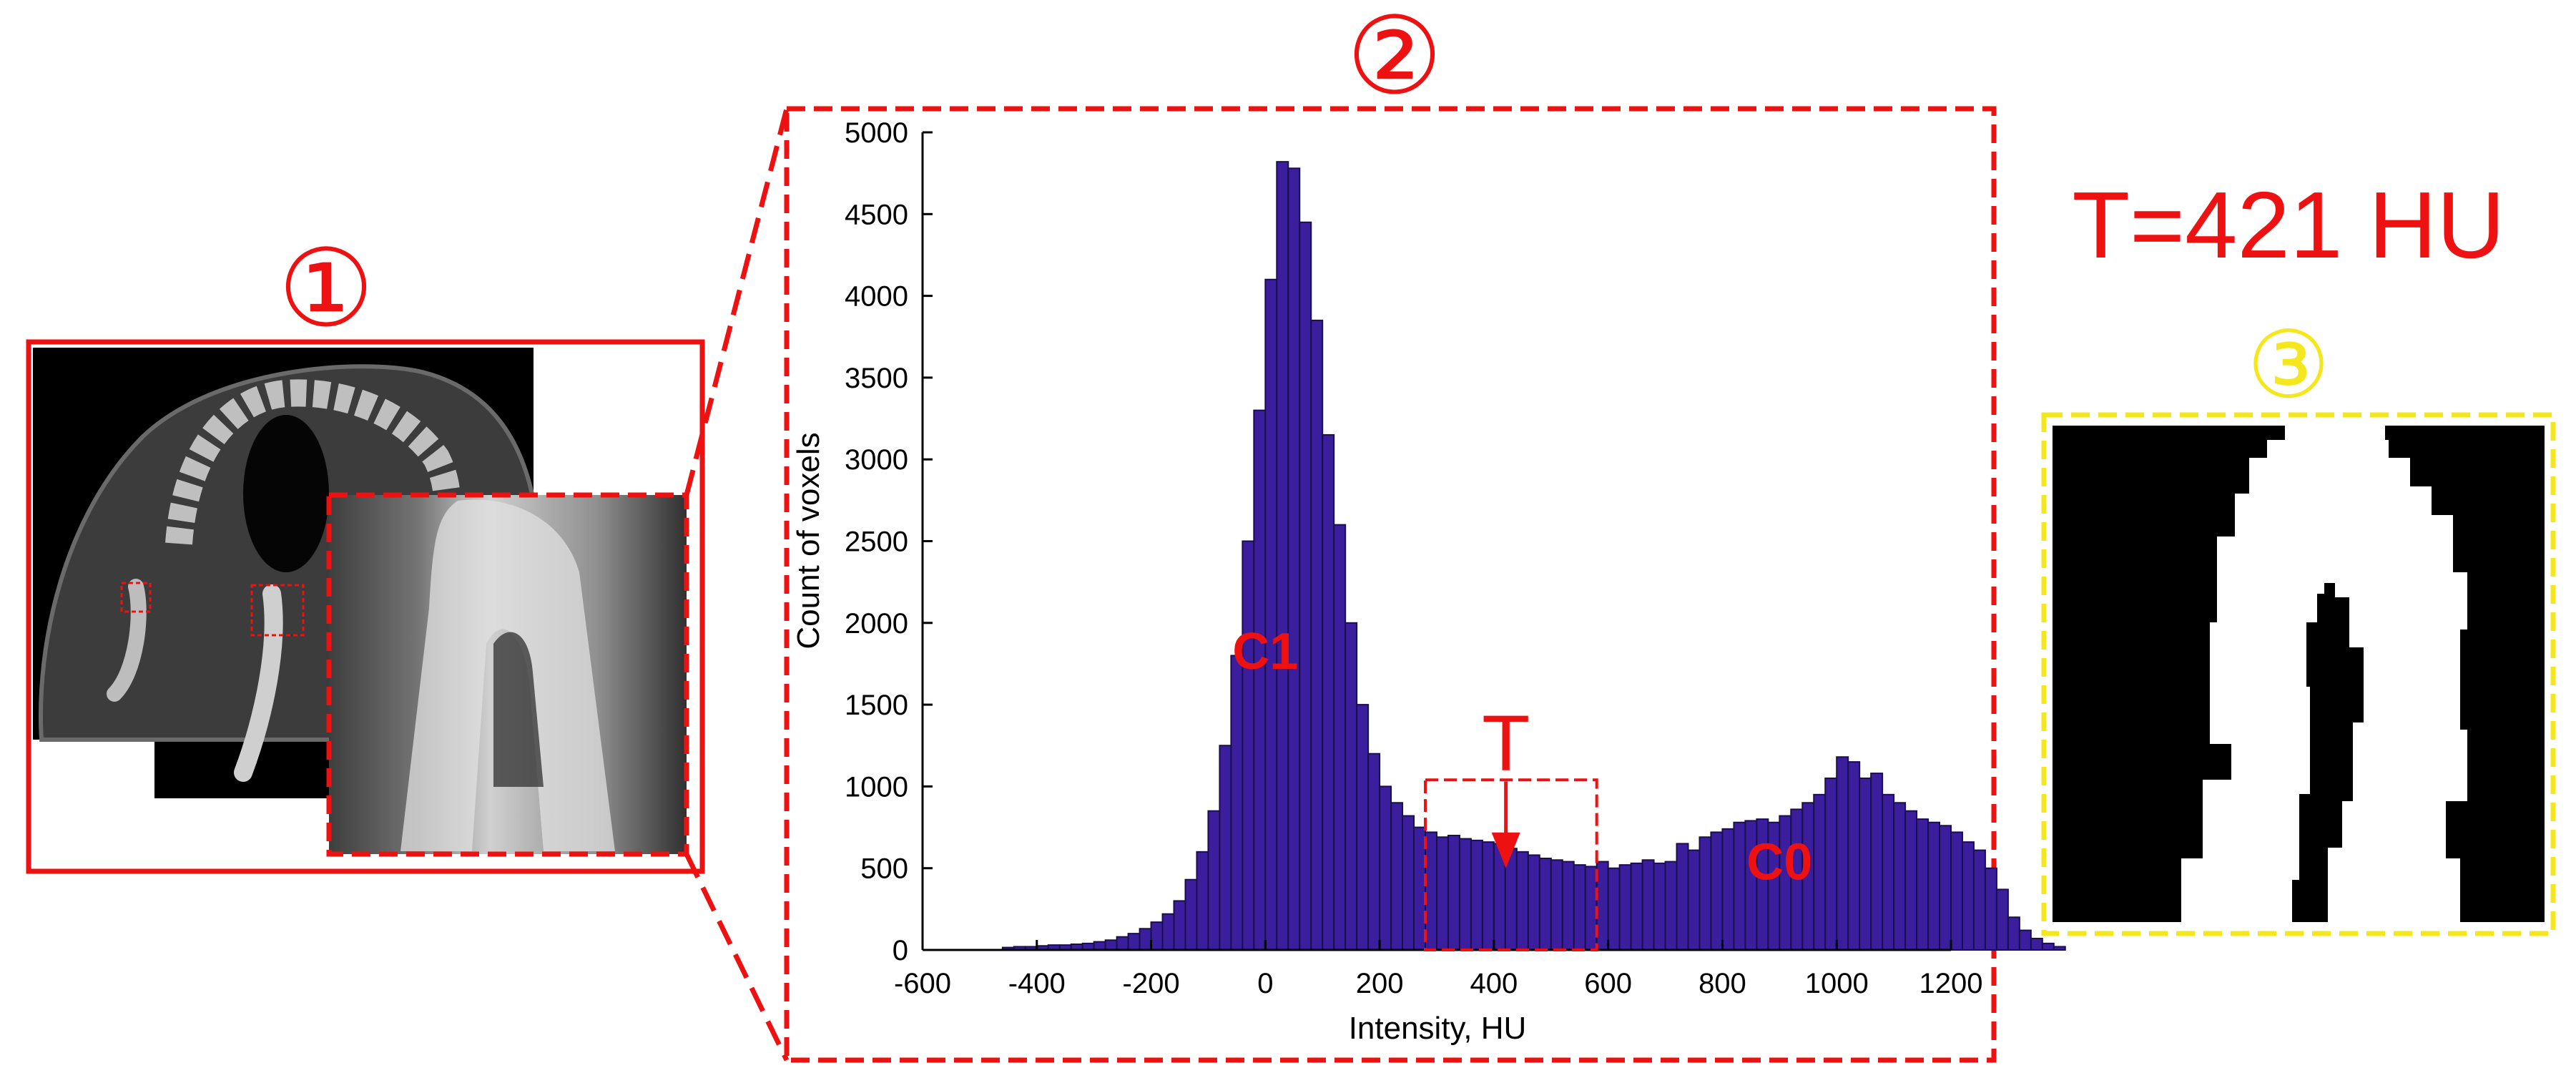  Describe the element at coordinates (1837, 984) in the screenshot. I see `x-tick-label: 1000` at that location.